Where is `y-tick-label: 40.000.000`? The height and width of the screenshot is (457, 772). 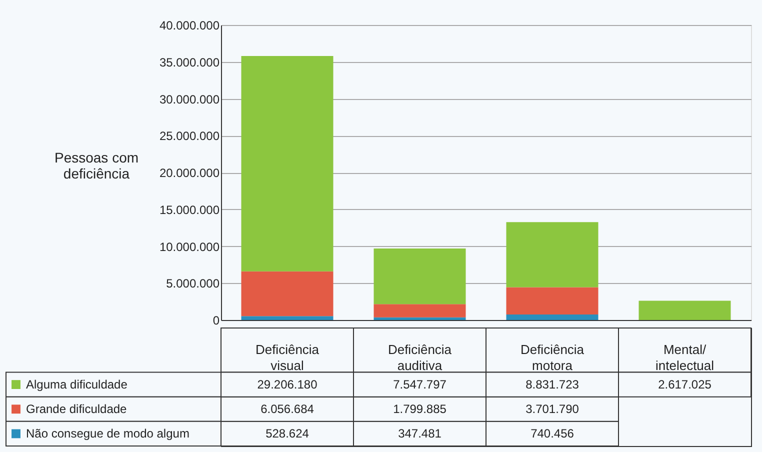 y-tick-label: 40.000.000 is located at coordinates (189, 25).